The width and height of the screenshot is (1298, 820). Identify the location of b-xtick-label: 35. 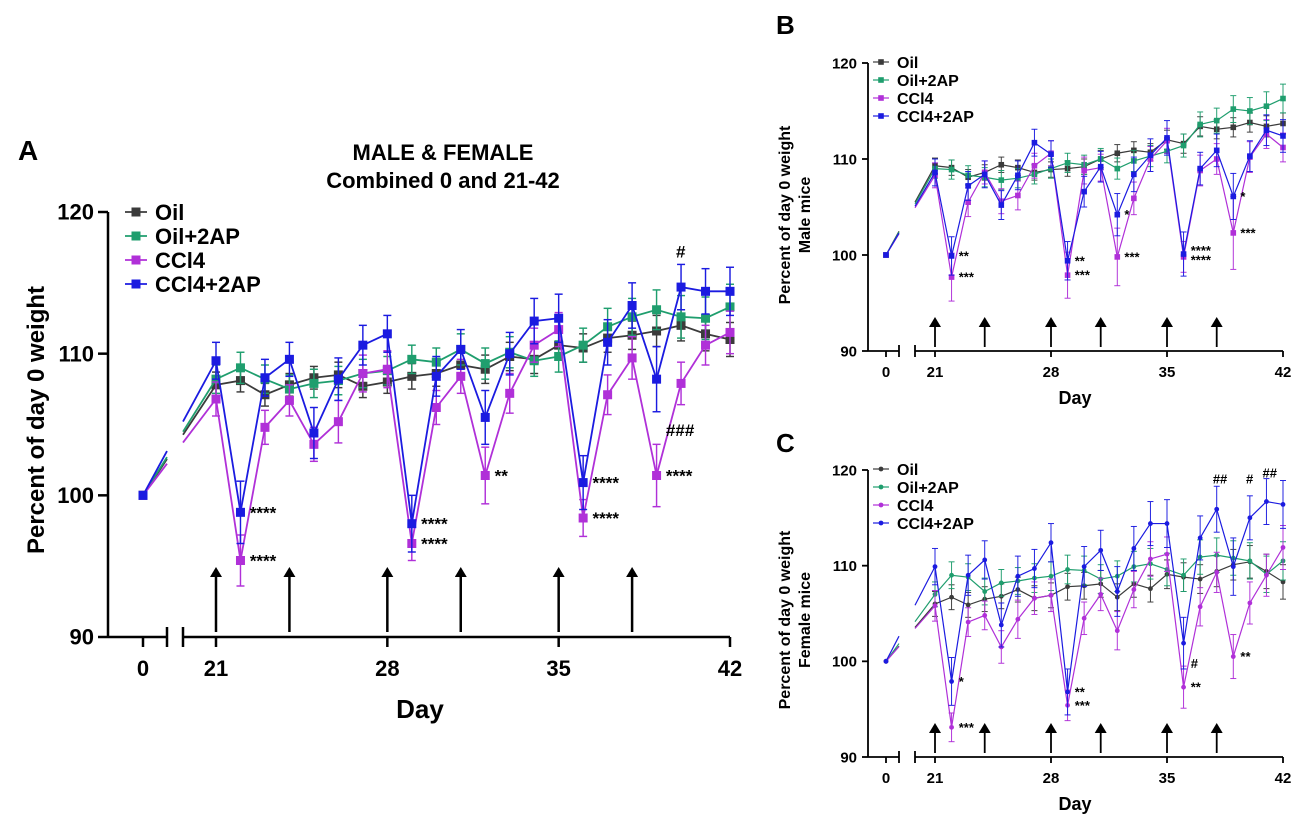
(1167, 372).